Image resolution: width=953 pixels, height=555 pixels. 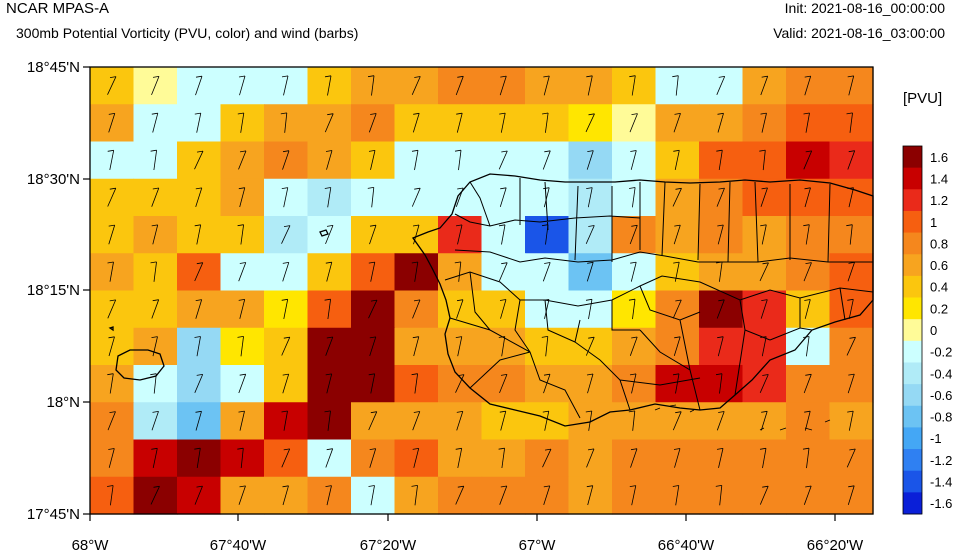 What do you see at coordinates (538, 545) in the screenshot?
I see `lon-tick-label: 67°W` at bounding box center [538, 545].